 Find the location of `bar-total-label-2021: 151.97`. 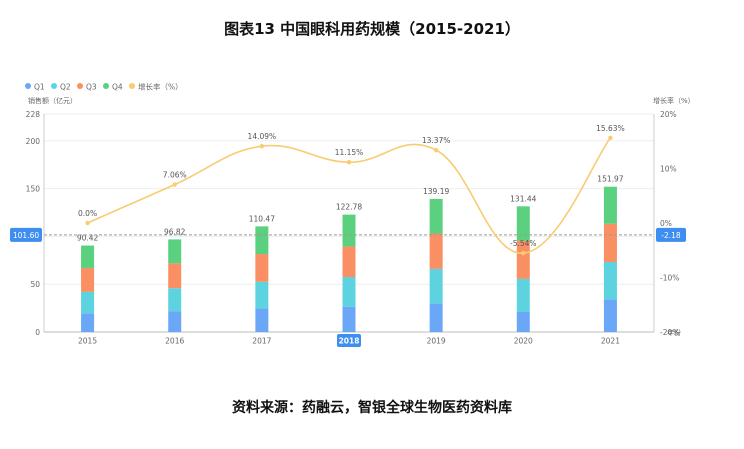

bar-total-label-2021: 151.97 is located at coordinates (610, 179).